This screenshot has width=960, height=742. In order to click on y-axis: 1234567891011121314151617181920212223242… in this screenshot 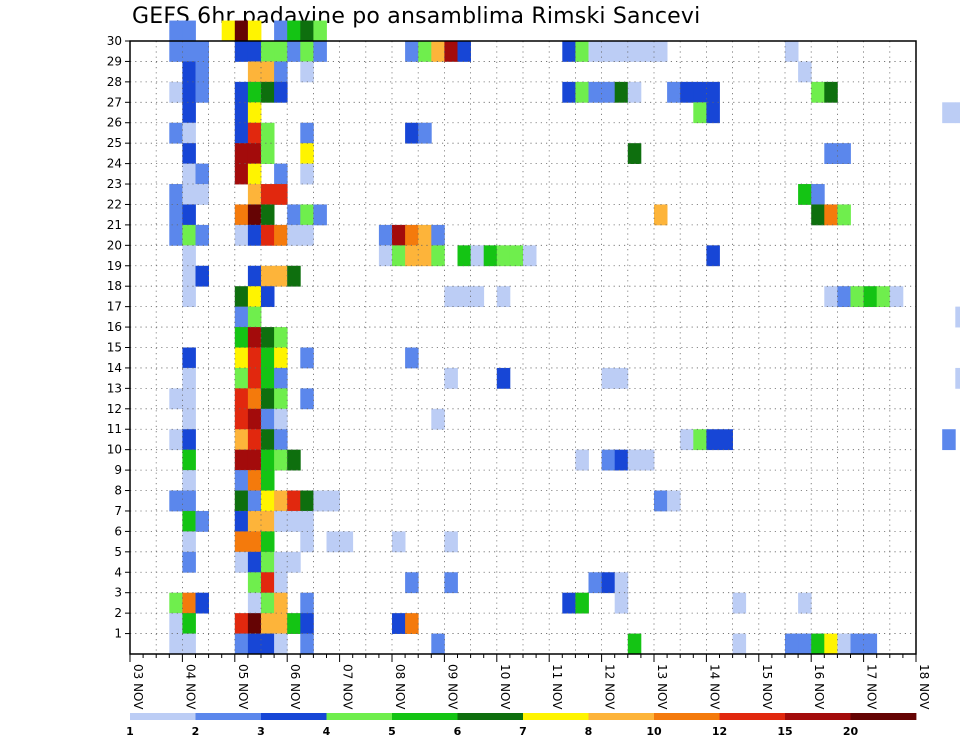, I will do `click(118, 337)`.